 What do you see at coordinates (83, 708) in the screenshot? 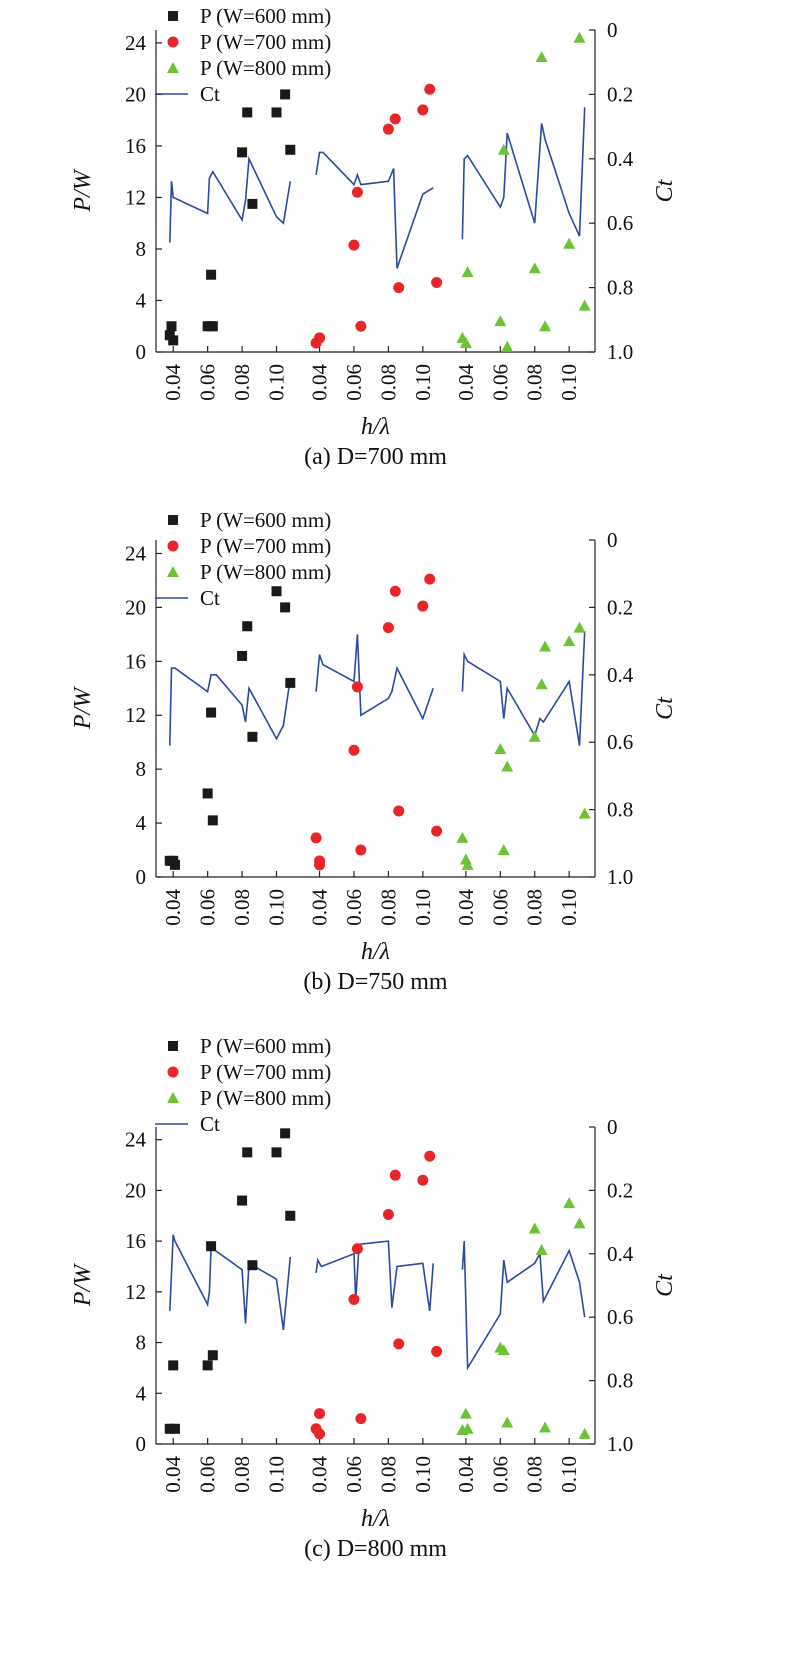
I see `y-left-axis-title: P/W` at bounding box center [83, 708].